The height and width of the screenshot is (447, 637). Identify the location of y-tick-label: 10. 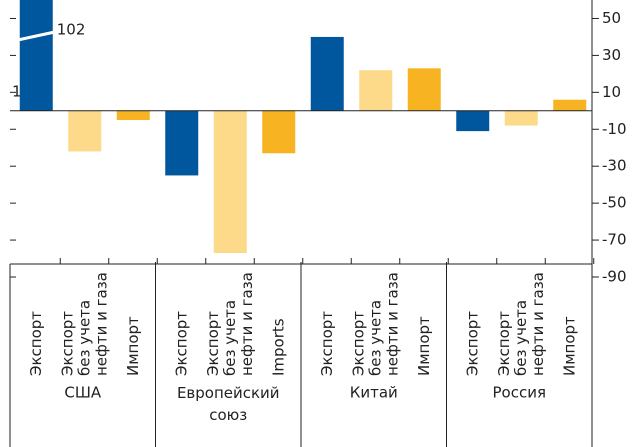
(611, 92).